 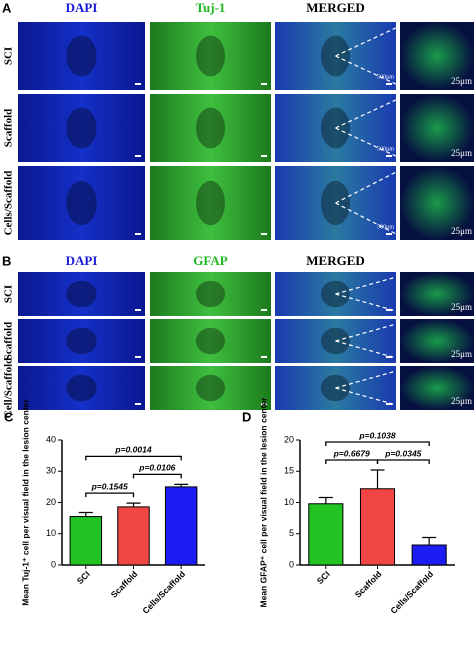 What do you see at coordinates (6, 260) in the screenshot?
I see `panel-letter: B` at bounding box center [6, 260].